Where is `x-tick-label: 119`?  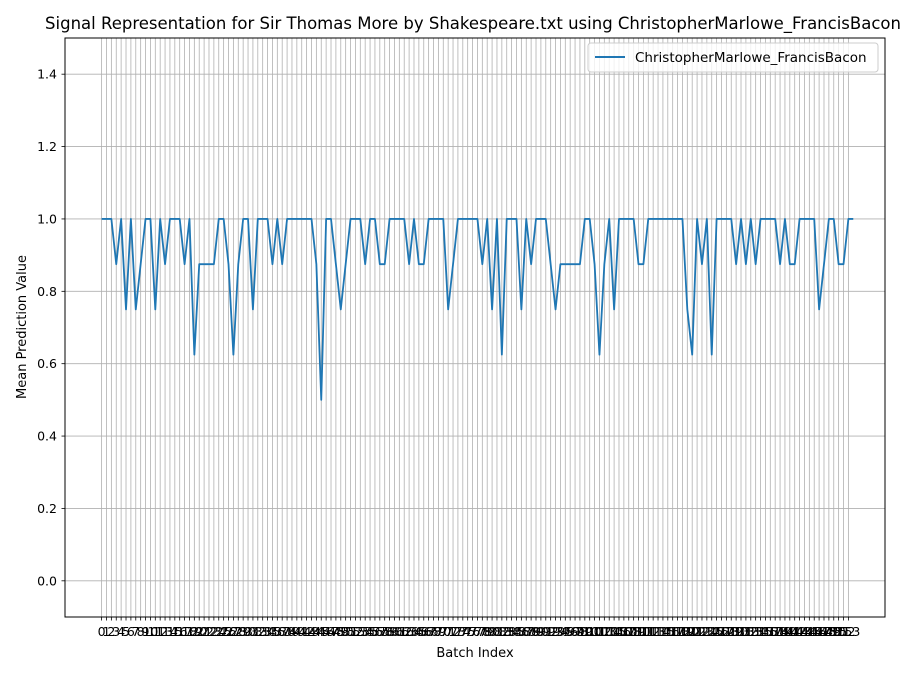 x-tick-label: 119 is located at coordinates (683, 631).